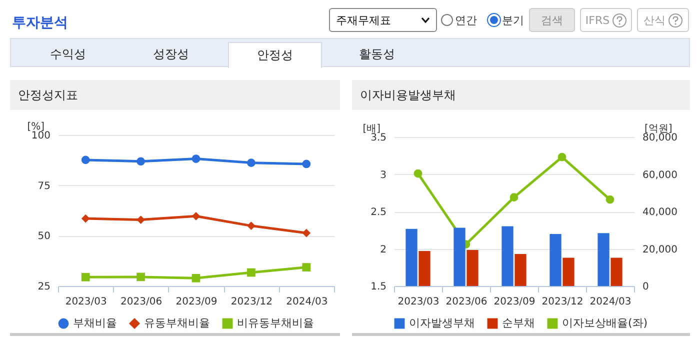 The height and width of the screenshot is (342, 697). Describe the element at coordinates (465, 20) in the screenshot. I see `text: 연간` at that location.